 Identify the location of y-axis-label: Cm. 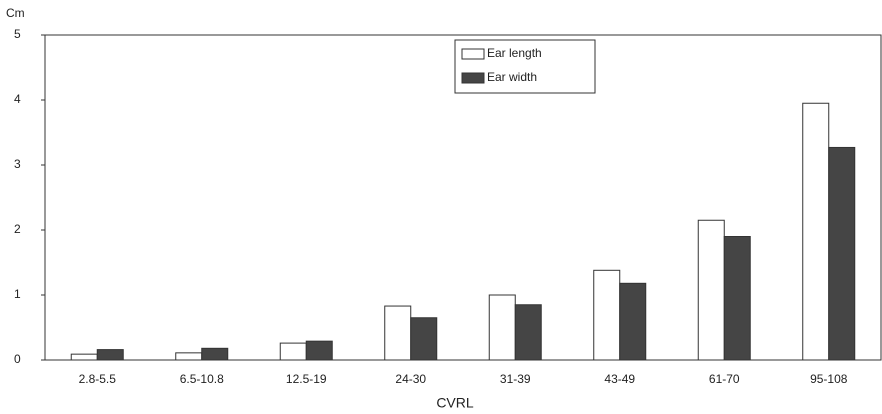
(15, 13).